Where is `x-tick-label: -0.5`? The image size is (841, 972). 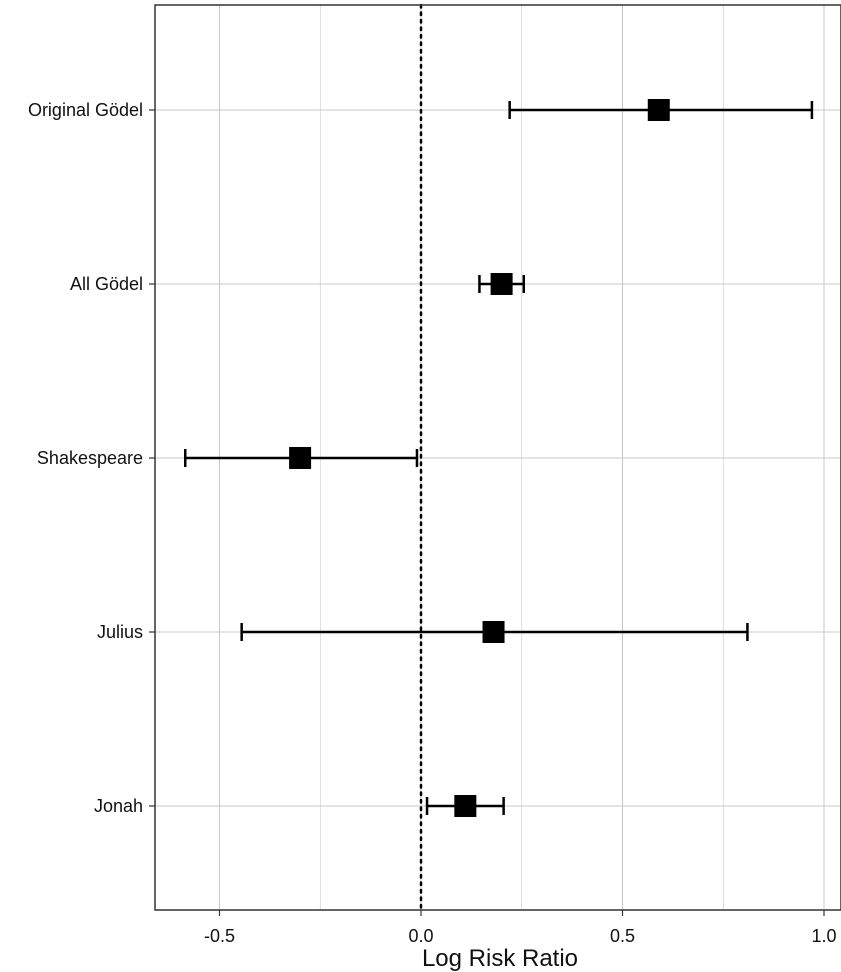
x-tick-label: -0.5 is located at coordinates (219, 936).